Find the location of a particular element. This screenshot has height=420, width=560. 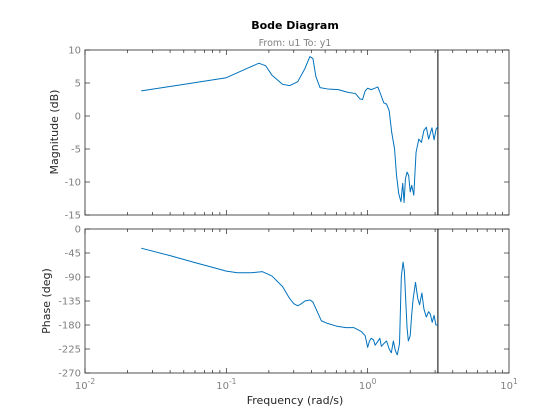

x-tick-label: 10⁻² is located at coordinates (85, 384).